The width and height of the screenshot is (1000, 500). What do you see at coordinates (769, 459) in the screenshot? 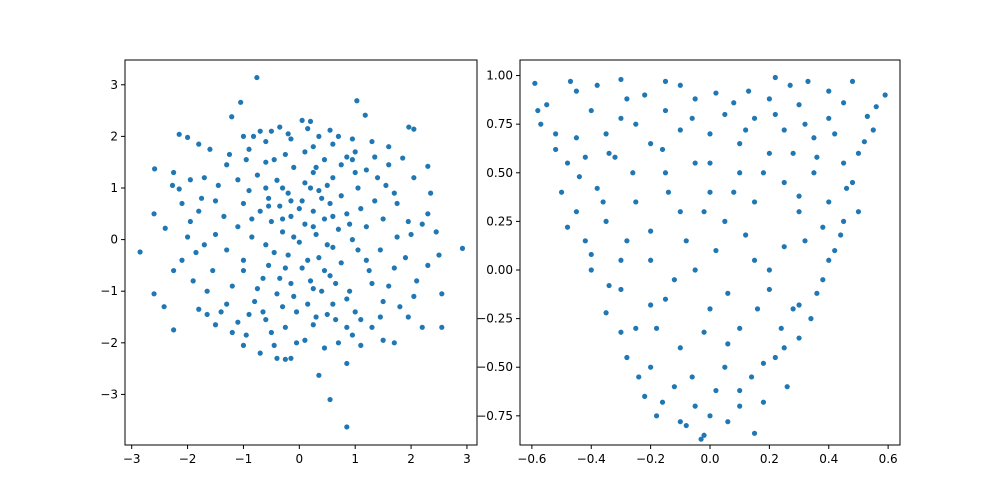
I see `x-tick-label: 0.2` at bounding box center [769, 459].